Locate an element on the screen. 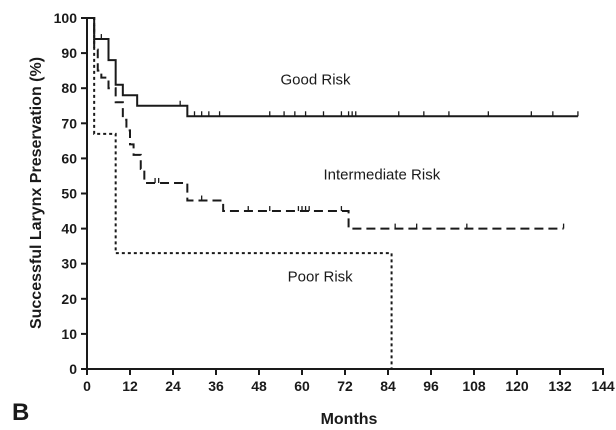 This screenshot has height=430, width=616. x-tick-label-48: 48 is located at coordinates (259, 386).